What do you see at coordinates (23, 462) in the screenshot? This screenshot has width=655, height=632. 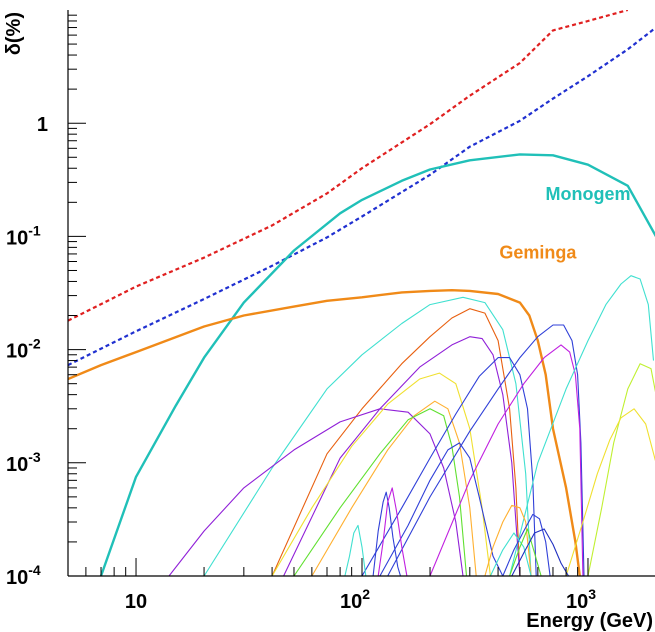 I see `y-tick-label: 10⁻³` at bounding box center [23, 462].